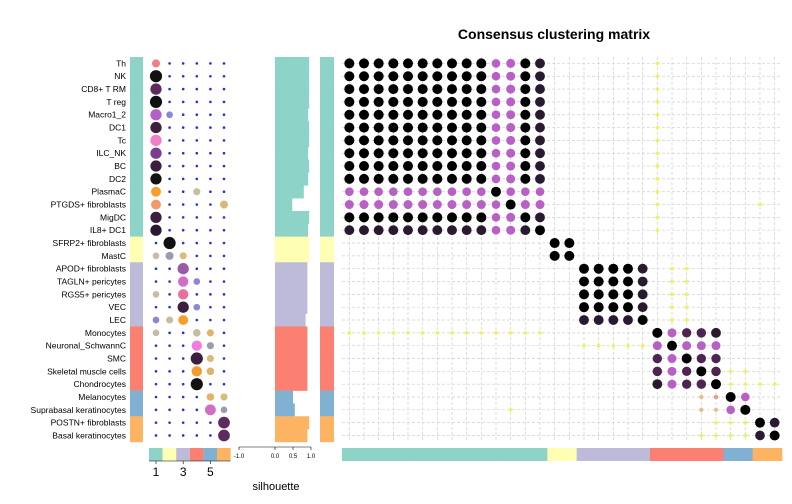 The width and height of the screenshot is (792, 504). Describe the element at coordinates (239, 457) in the screenshot. I see `silhouette-tick-label: -1.0` at that location.